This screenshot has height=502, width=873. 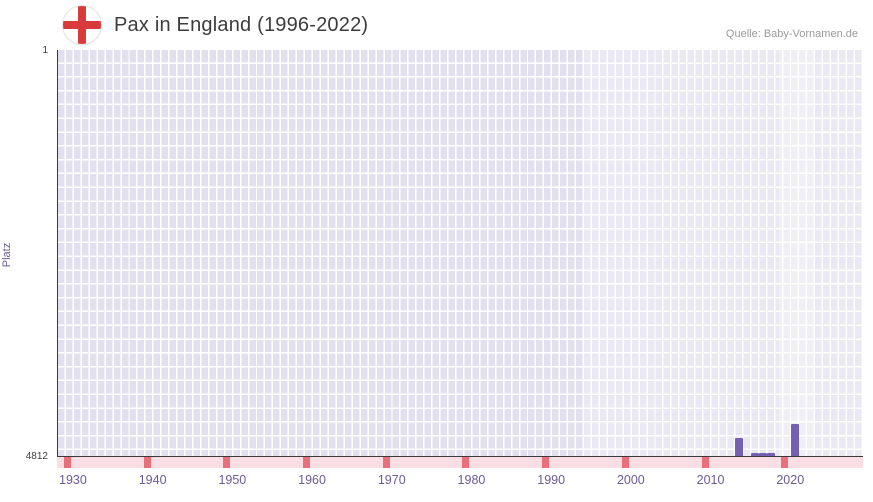 What do you see at coordinates (763, 454) in the screenshot?
I see `bar-2016` at bounding box center [763, 454].